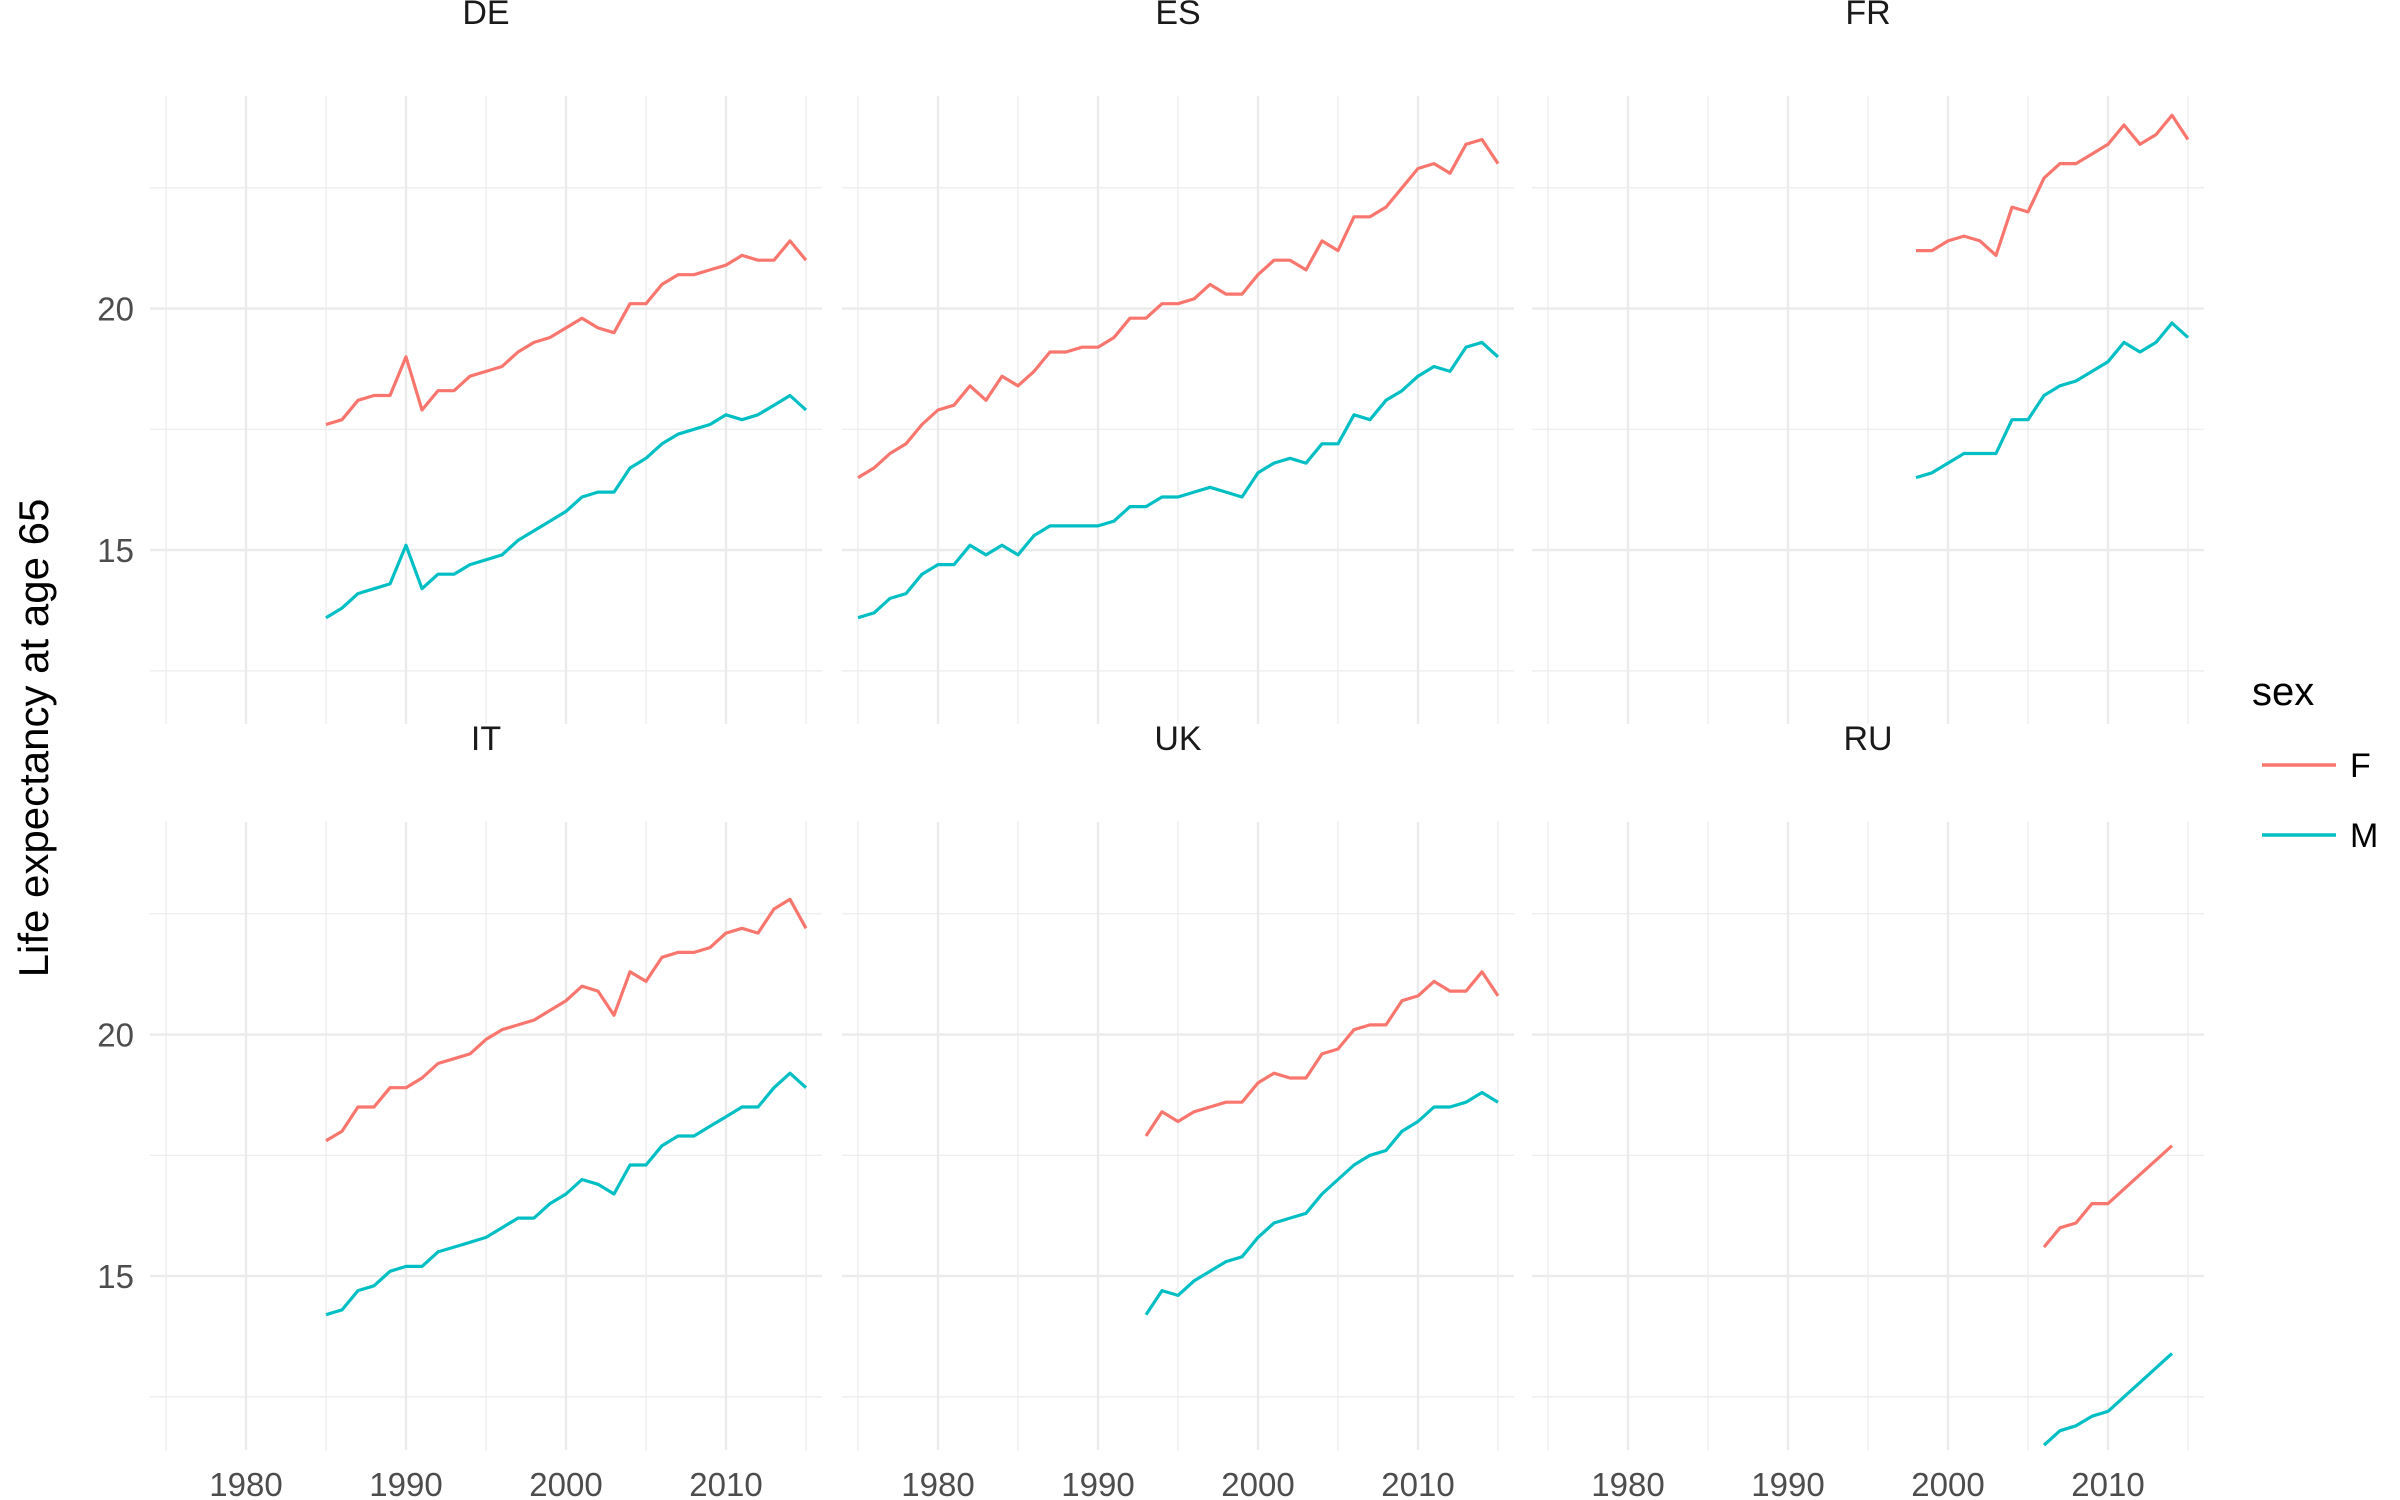 The image size is (2400, 1500). I want to click on facet-title-uk: UK, so click(1178, 739).